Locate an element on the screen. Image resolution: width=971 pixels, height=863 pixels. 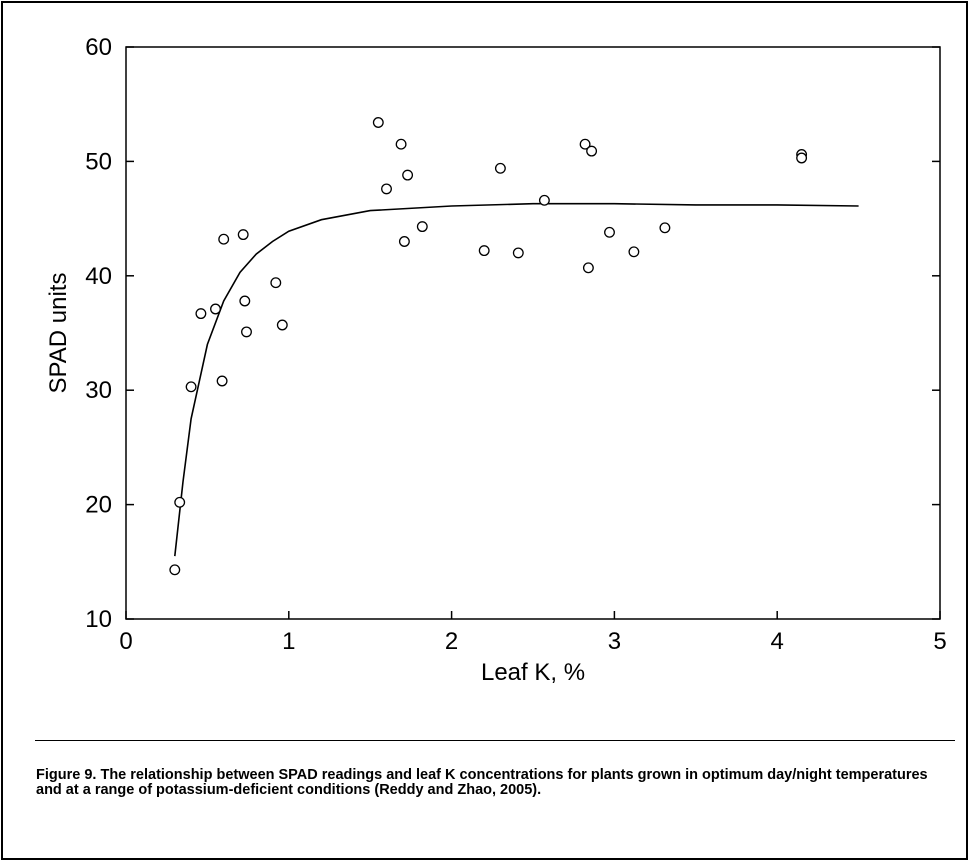
x-axis-ticks: 0 1 2 3 4 5 is located at coordinates (533, 633).